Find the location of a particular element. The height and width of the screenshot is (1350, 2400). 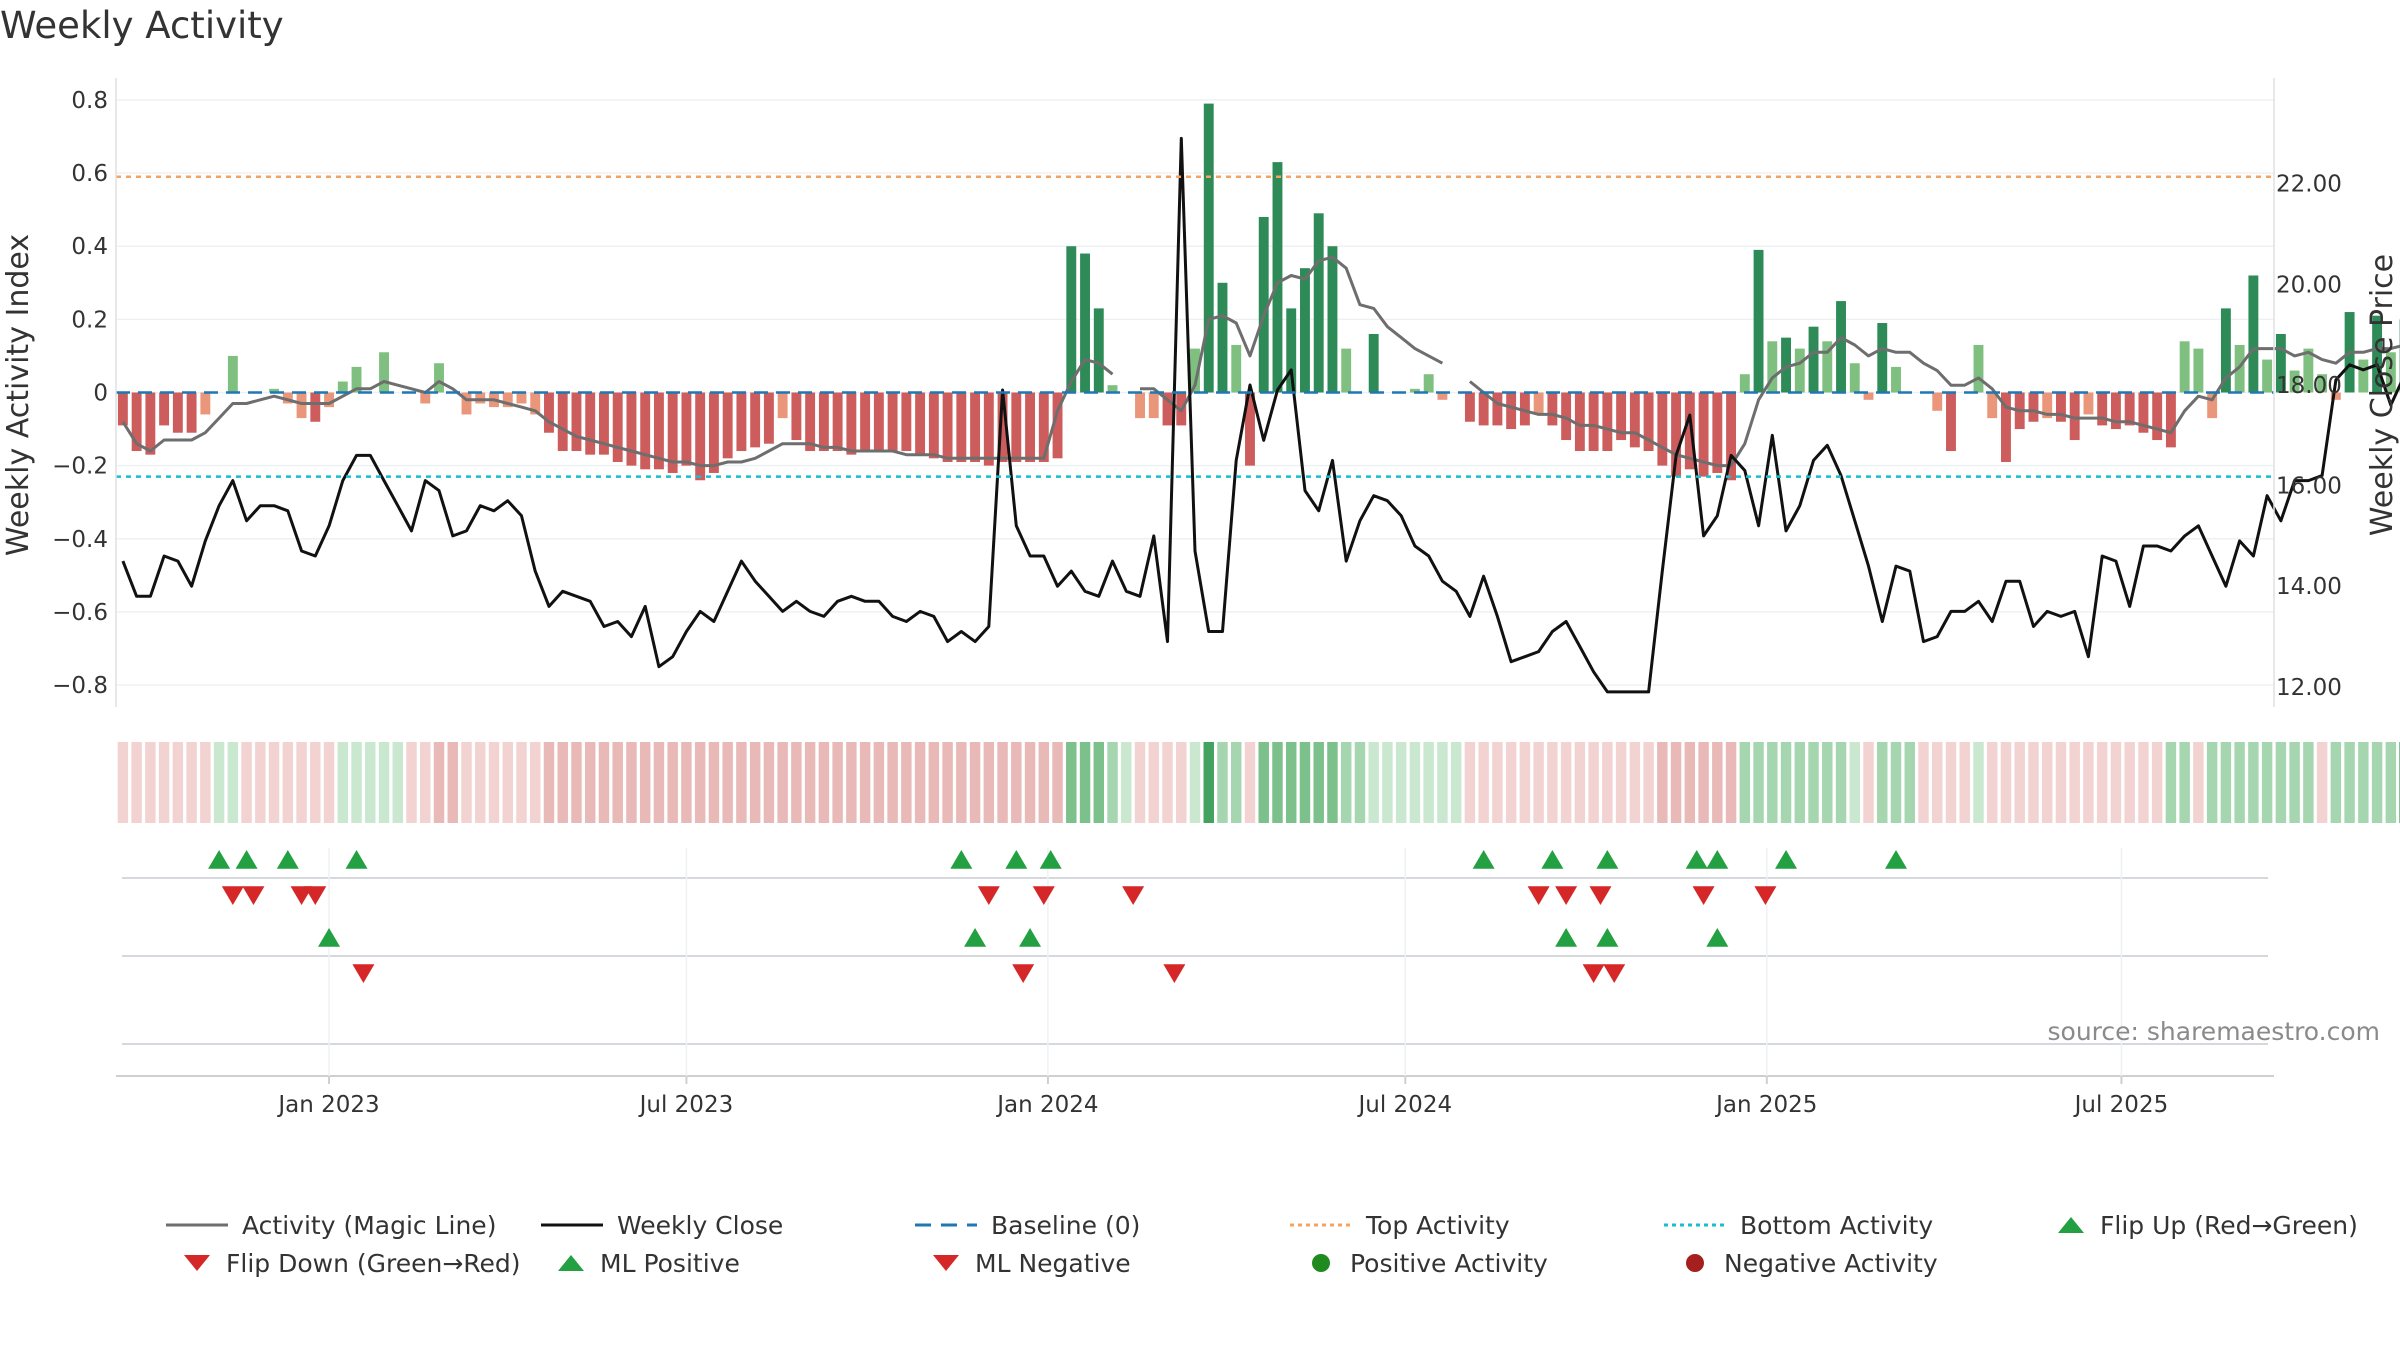

y-tick-label: 0 is located at coordinates (100, 394).